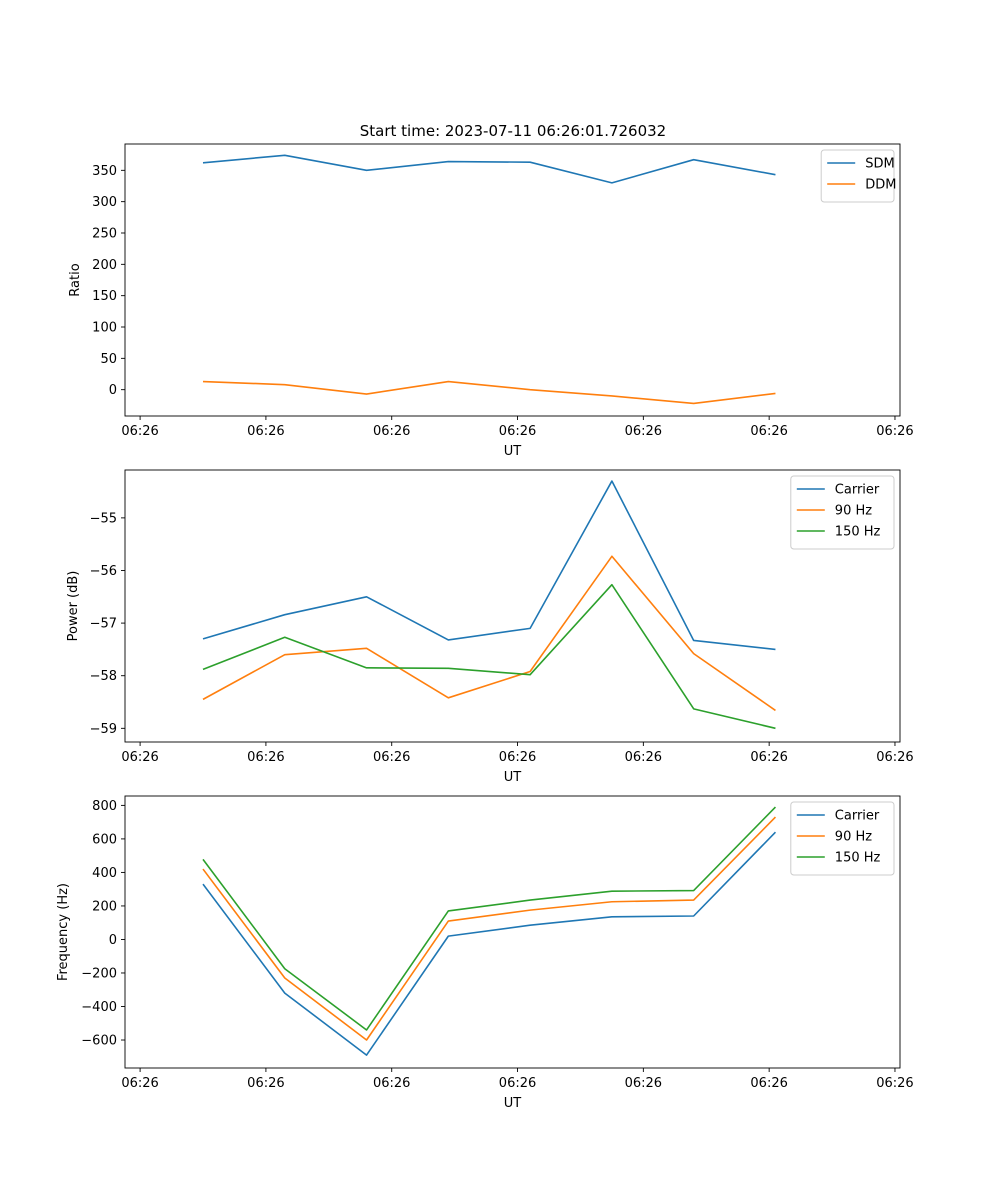  What do you see at coordinates (104, 906) in the screenshot?
I see `frequency-y-tick-label: 200` at bounding box center [104, 906].